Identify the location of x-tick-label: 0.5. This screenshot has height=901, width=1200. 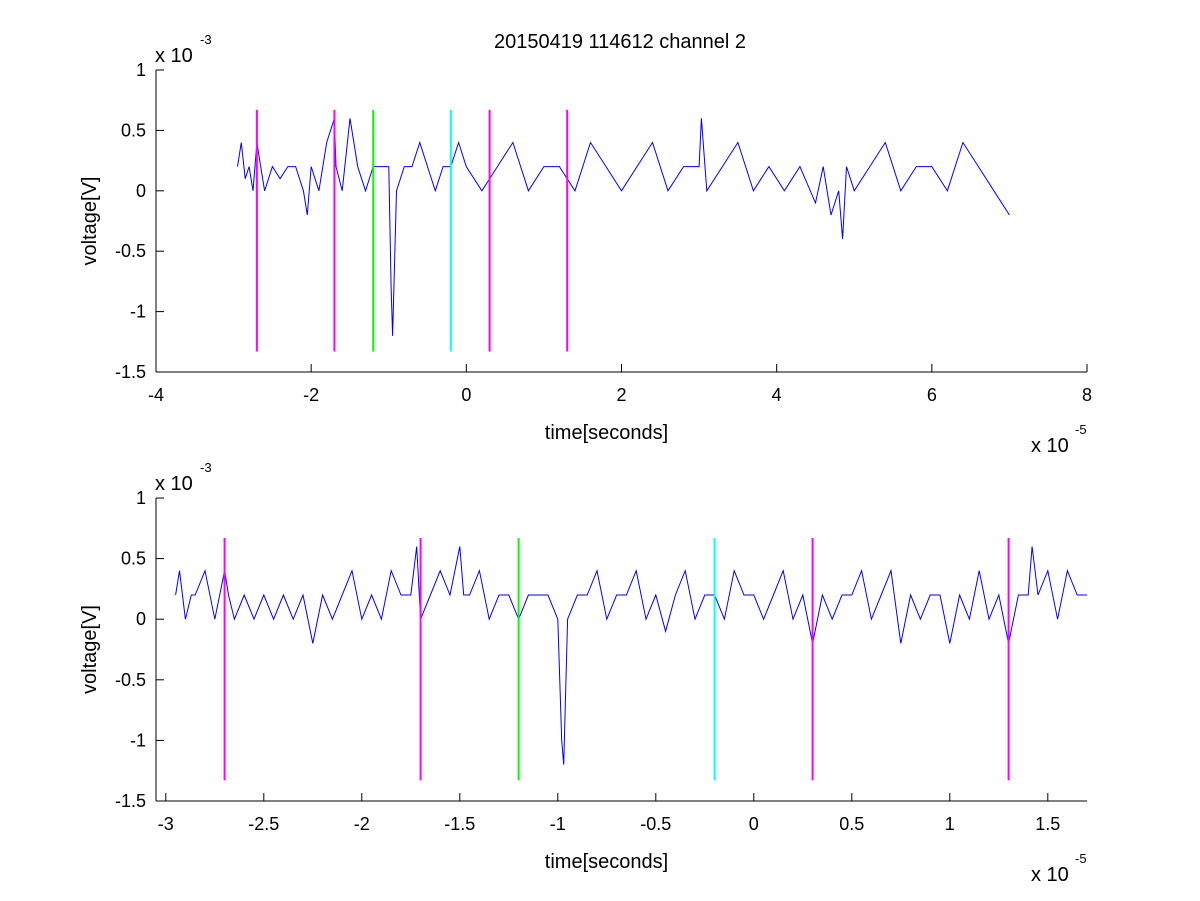
(851, 824).